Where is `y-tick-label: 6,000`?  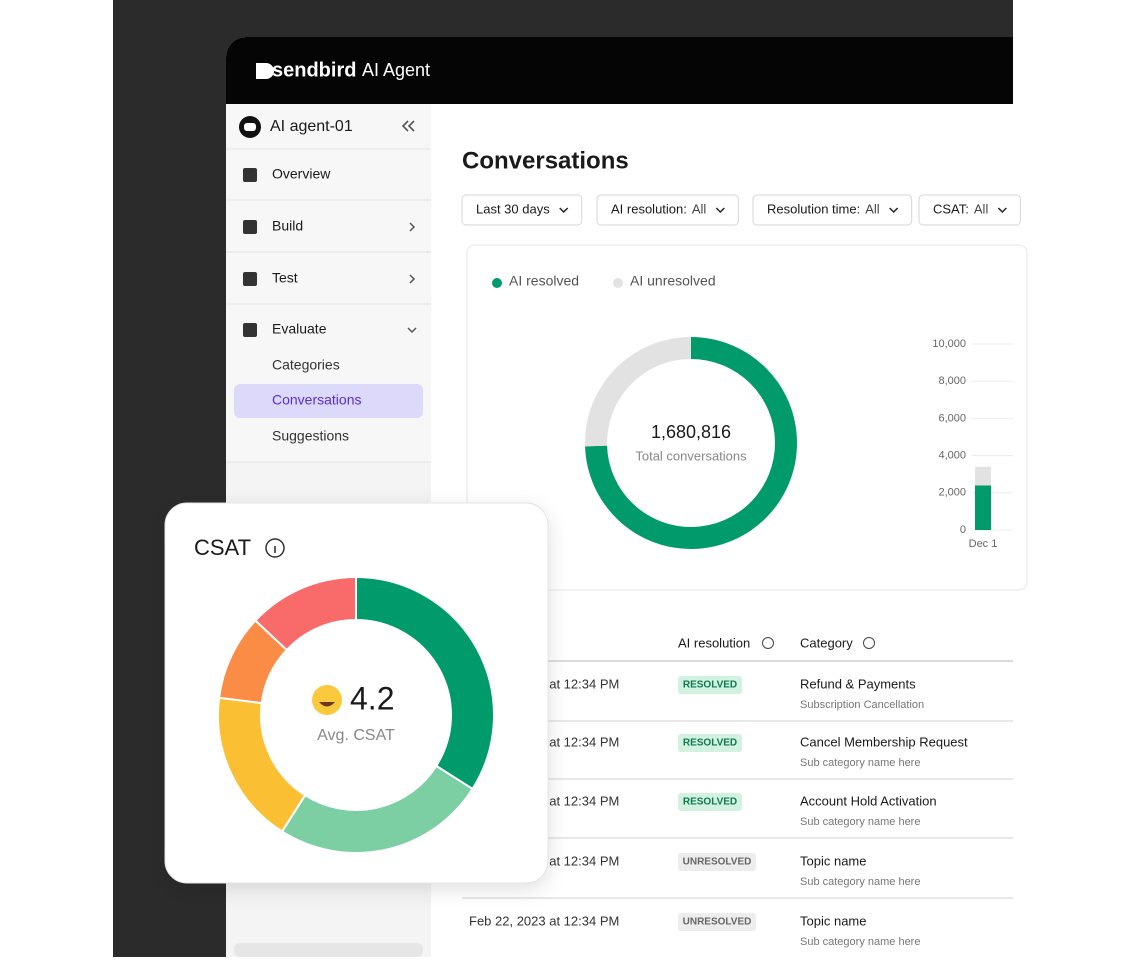 y-tick-label: 6,000 is located at coordinates (952, 418).